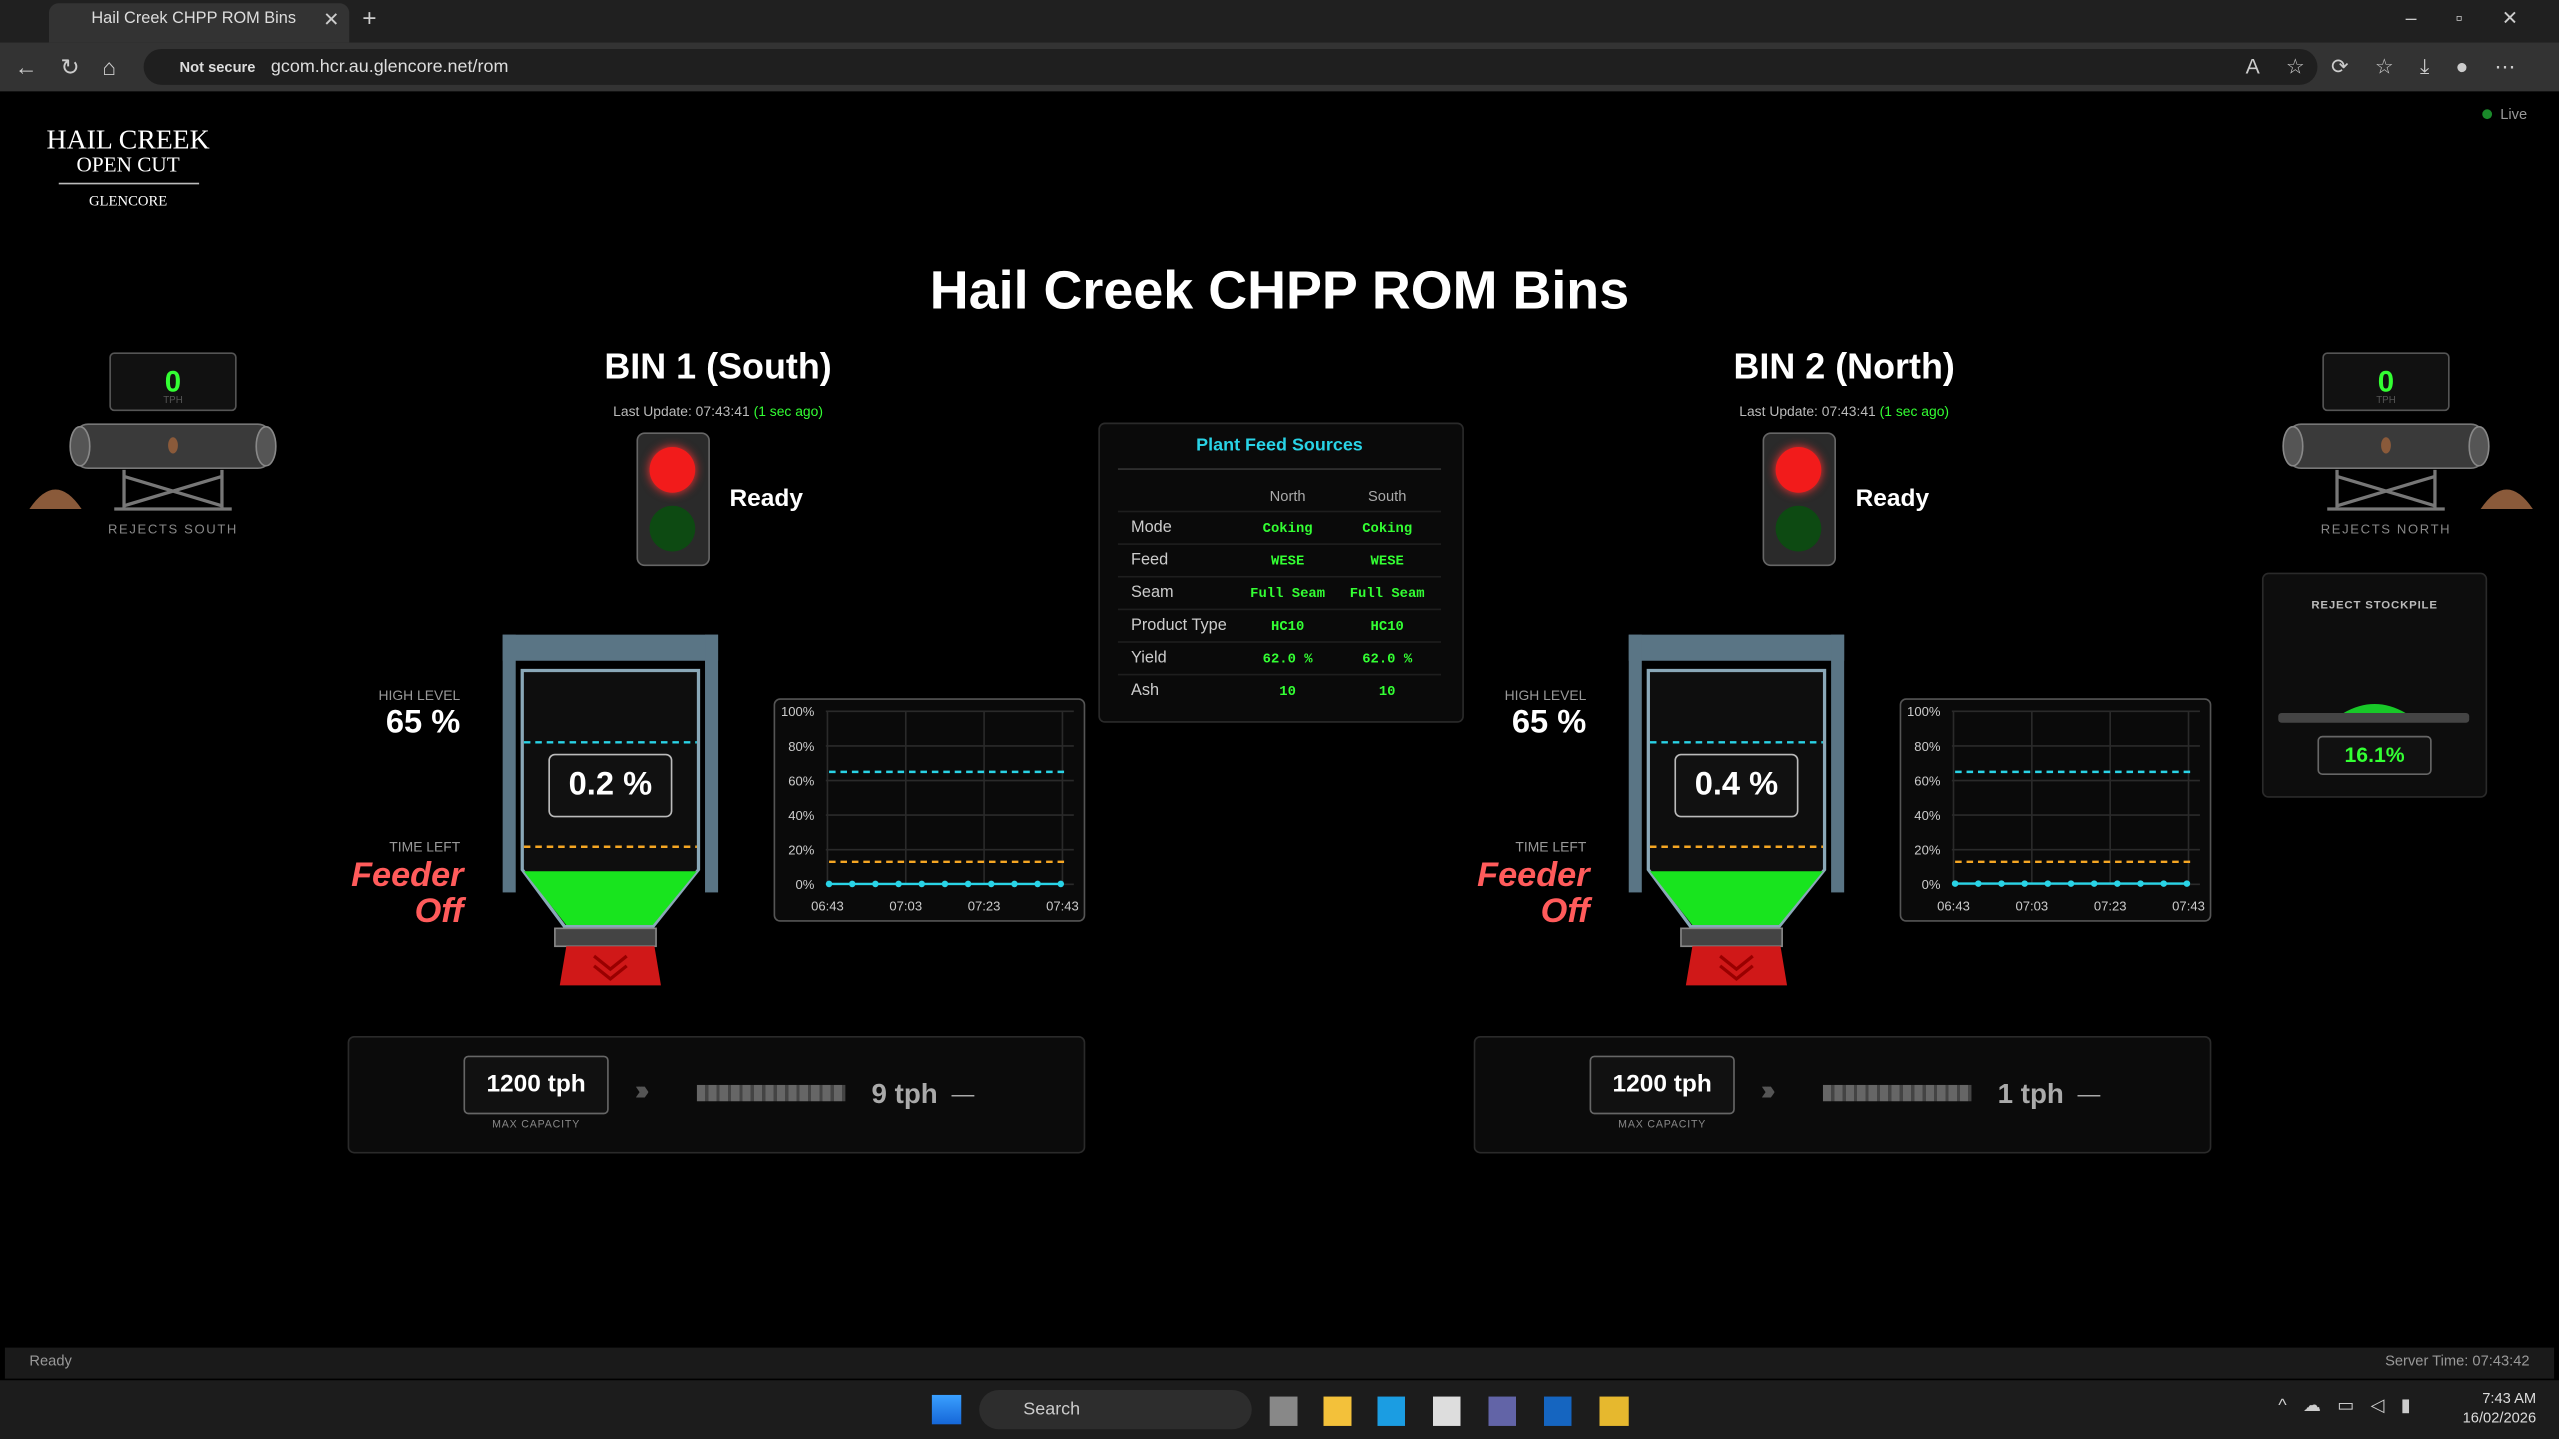 The height and width of the screenshot is (1439, 2559). I want to click on y-tick-label: 60%, so click(1927, 780).